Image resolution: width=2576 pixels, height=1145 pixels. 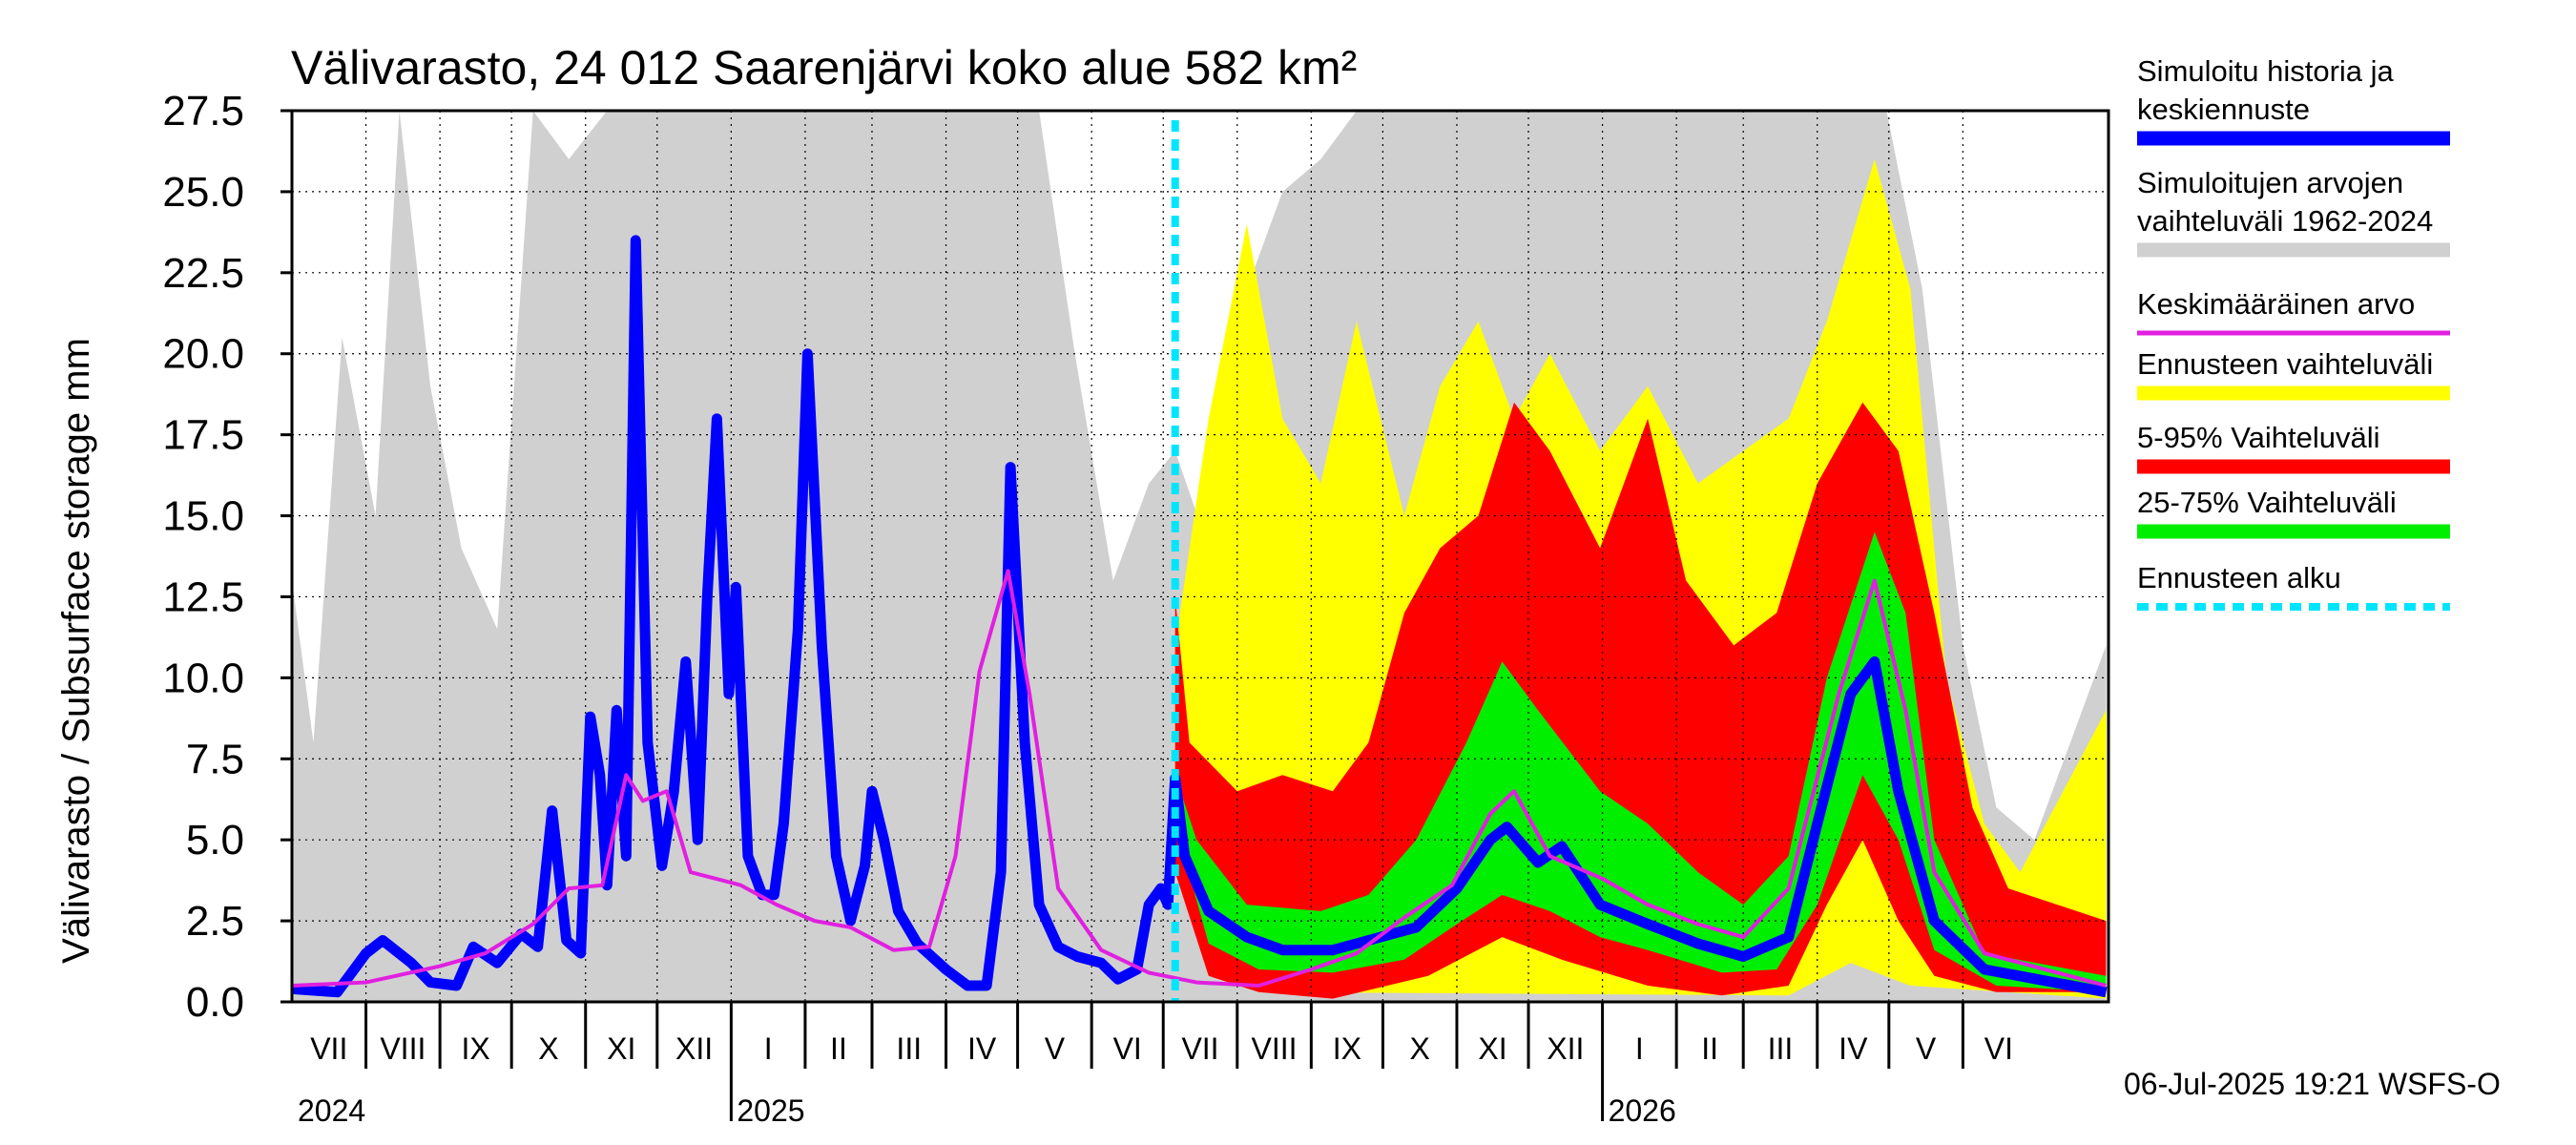 What do you see at coordinates (2266, 71) in the screenshot?
I see `legend-label: Simuloitu historia ja` at bounding box center [2266, 71].